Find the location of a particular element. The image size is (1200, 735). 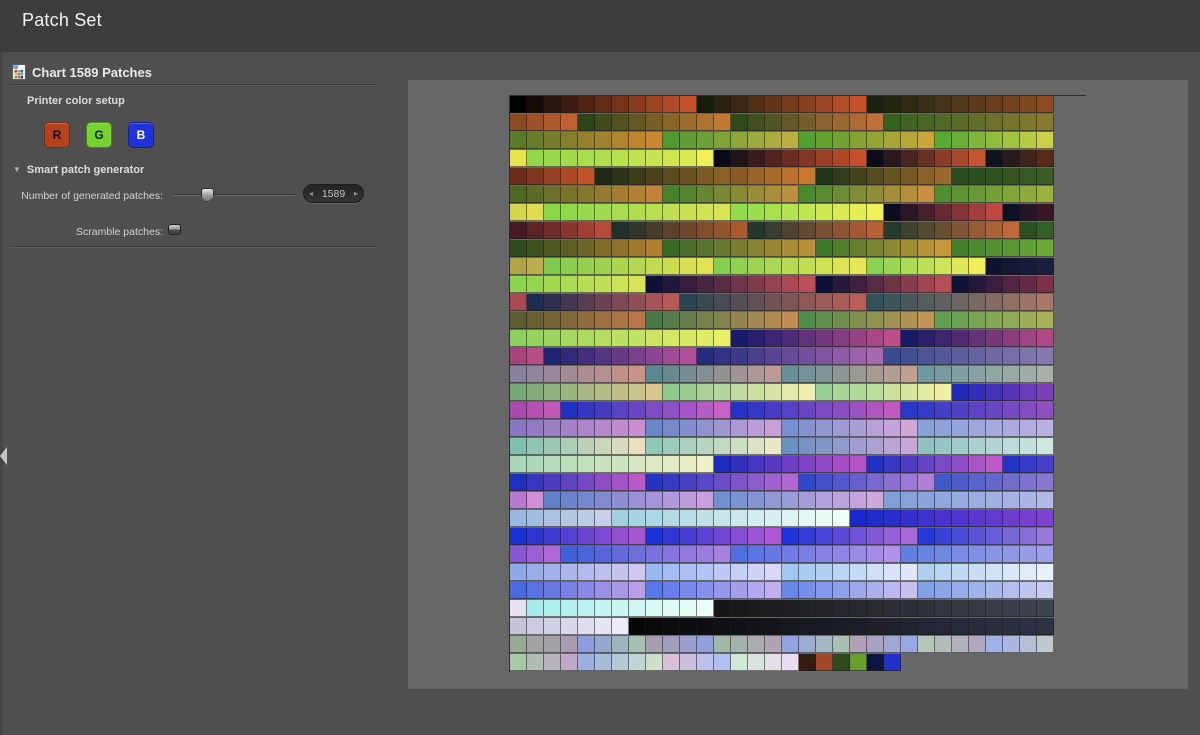

slider-track is located at coordinates (234, 195).